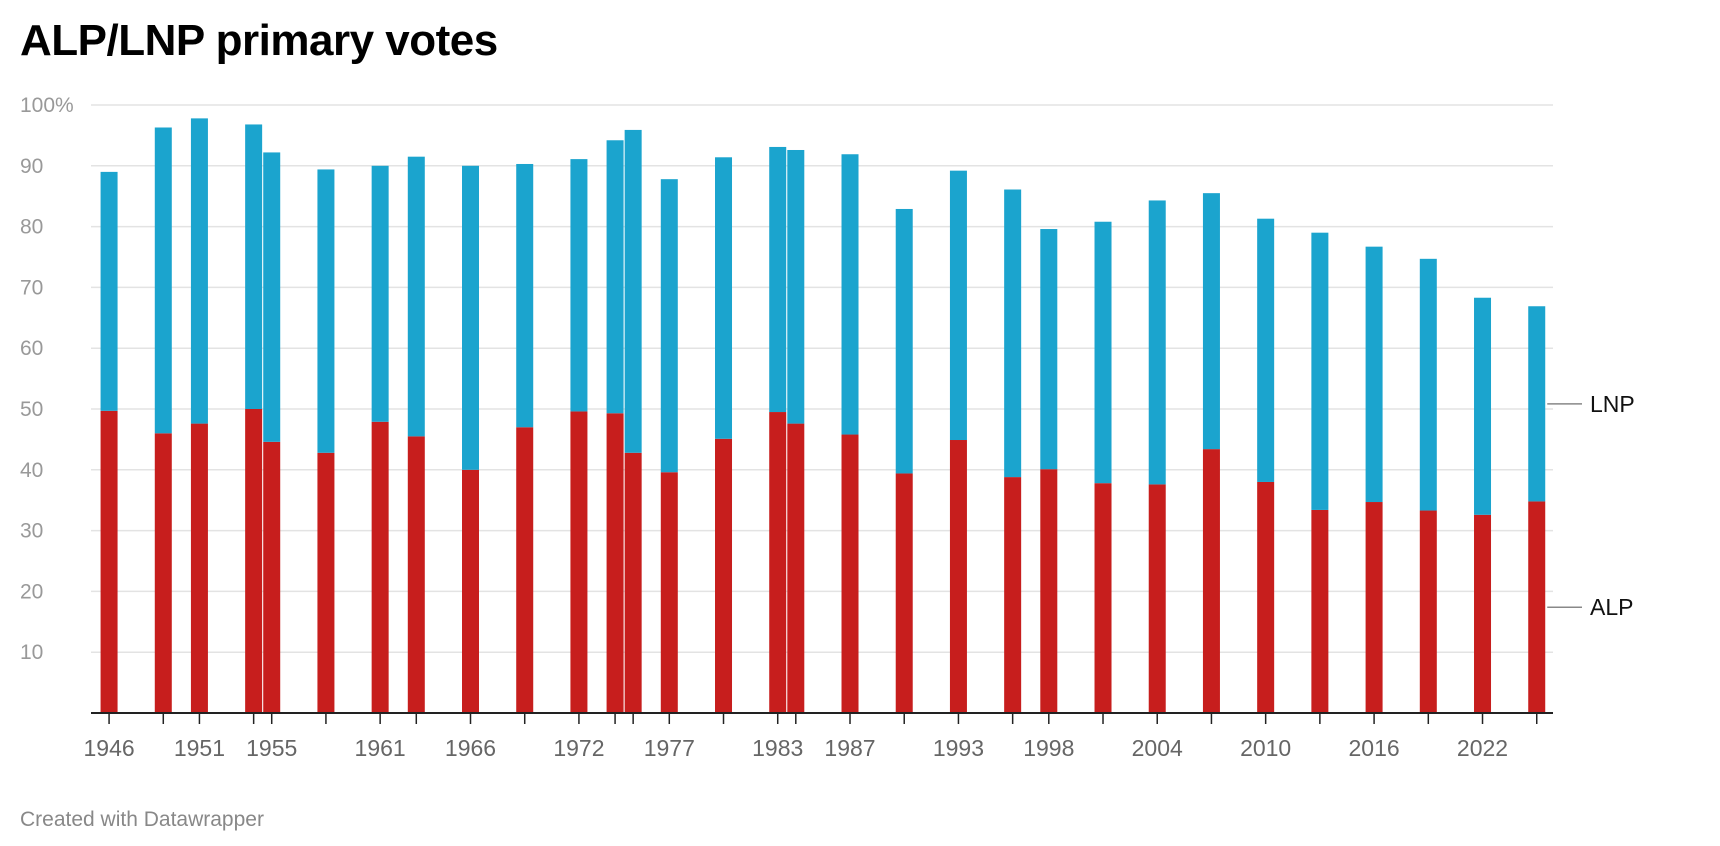 The image size is (1720, 846). What do you see at coordinates (31, 531) in the screenshot?
I see `y-tick-label: 30` at bounding box center [31, 531].